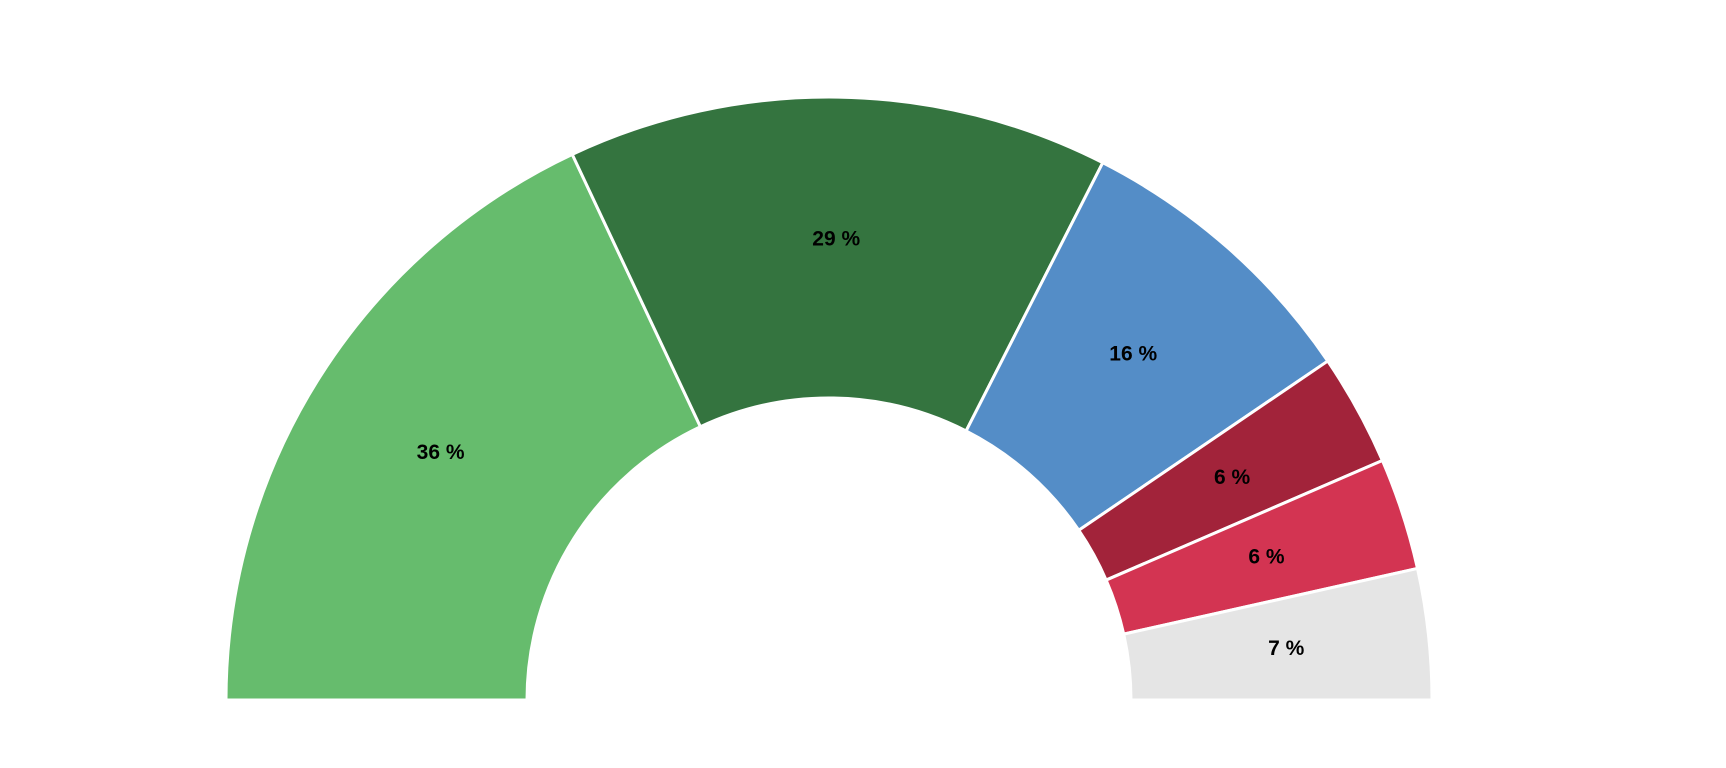 This screenshot has width=1726, height=768. Describe the element at coordinates (1266, 556) in the screenshot. I see `slice-5-label: 6 %` at that location.